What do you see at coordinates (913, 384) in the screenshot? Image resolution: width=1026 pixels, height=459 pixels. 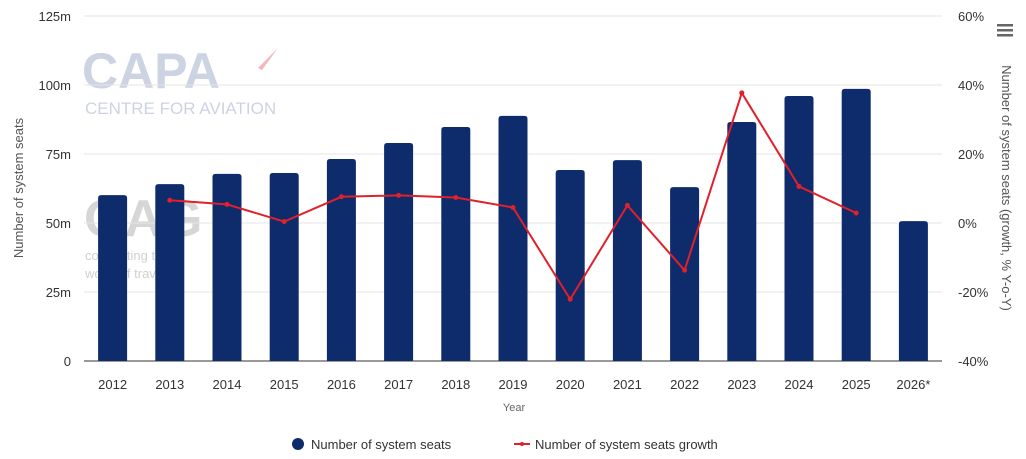 I see `x-tick-label: 2026*` at bounding box center [913, 384].